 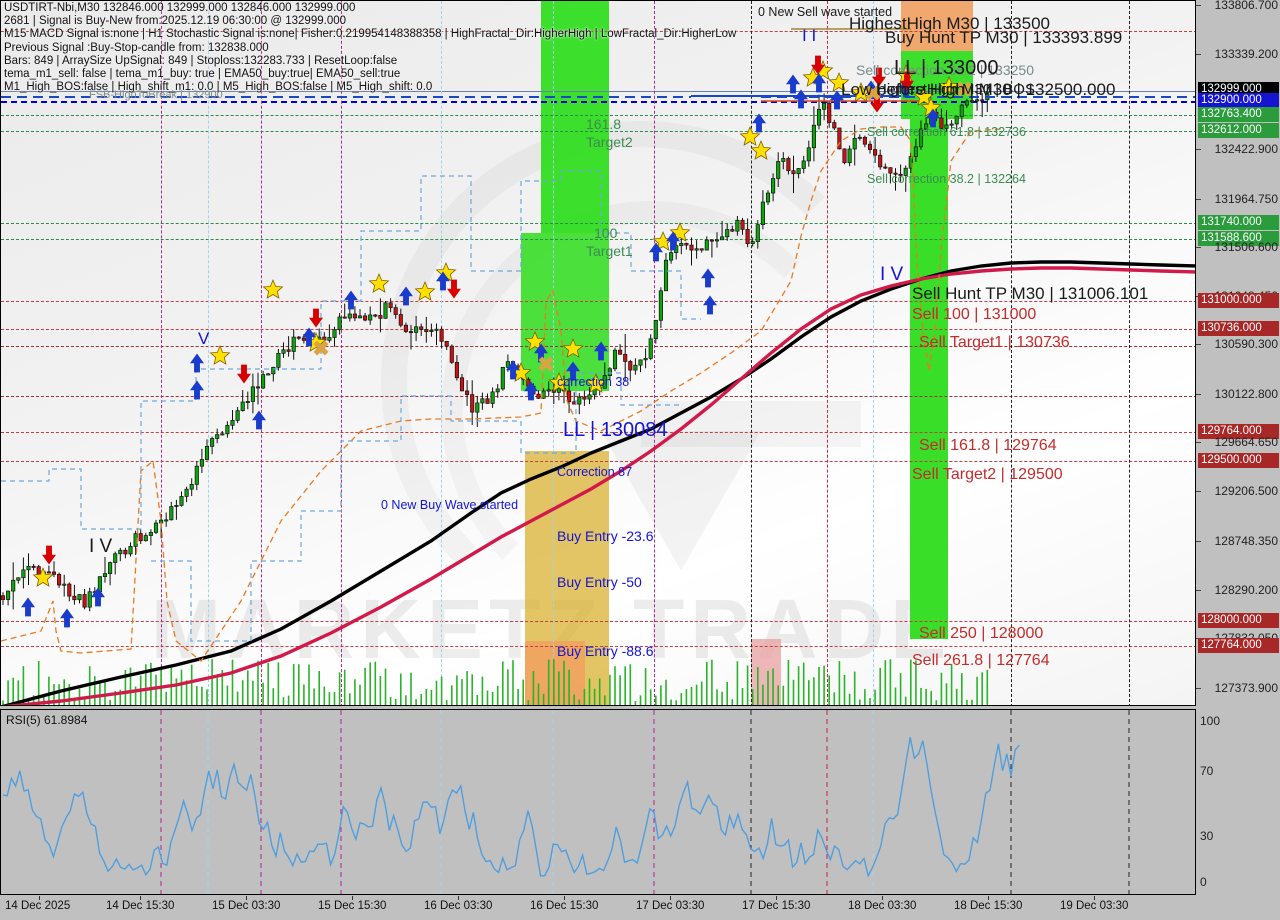 What do you see at coordinates (1246, 6) in the screenshot?
I see `price-tick-label: 133806.700` at bounding box center [1246, 6].